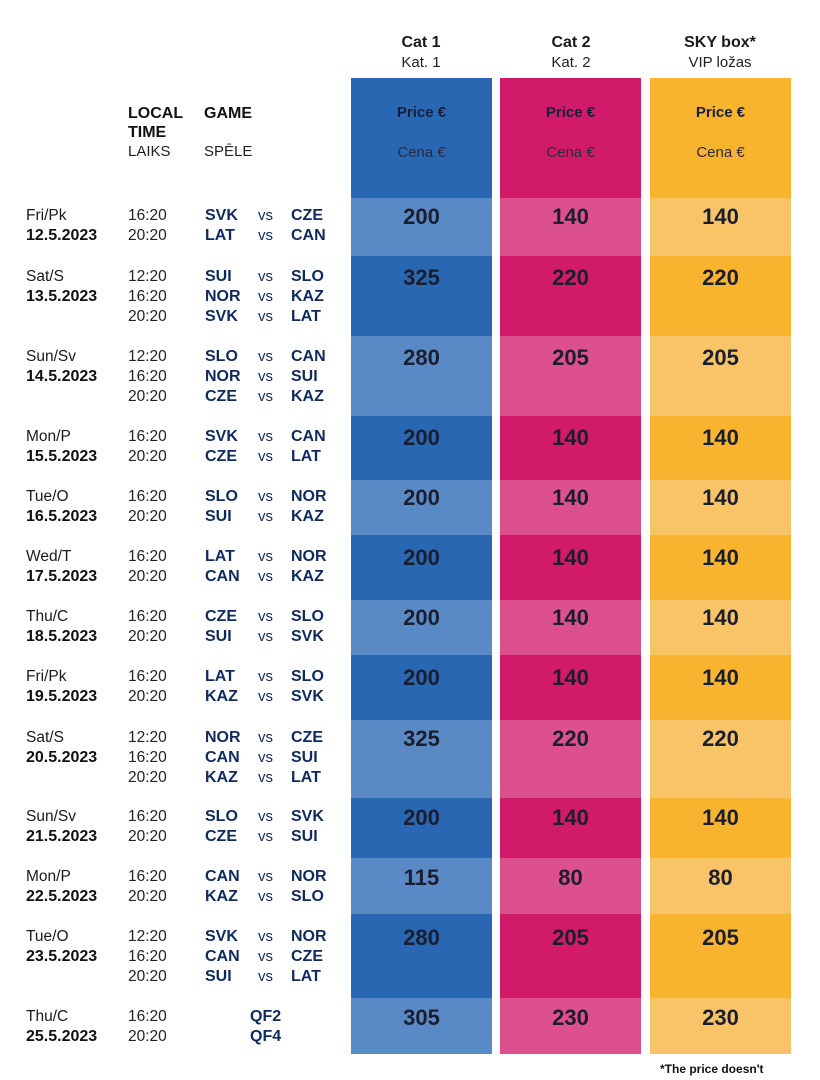  I want to click on away-team: CAN, so click(308, 356).